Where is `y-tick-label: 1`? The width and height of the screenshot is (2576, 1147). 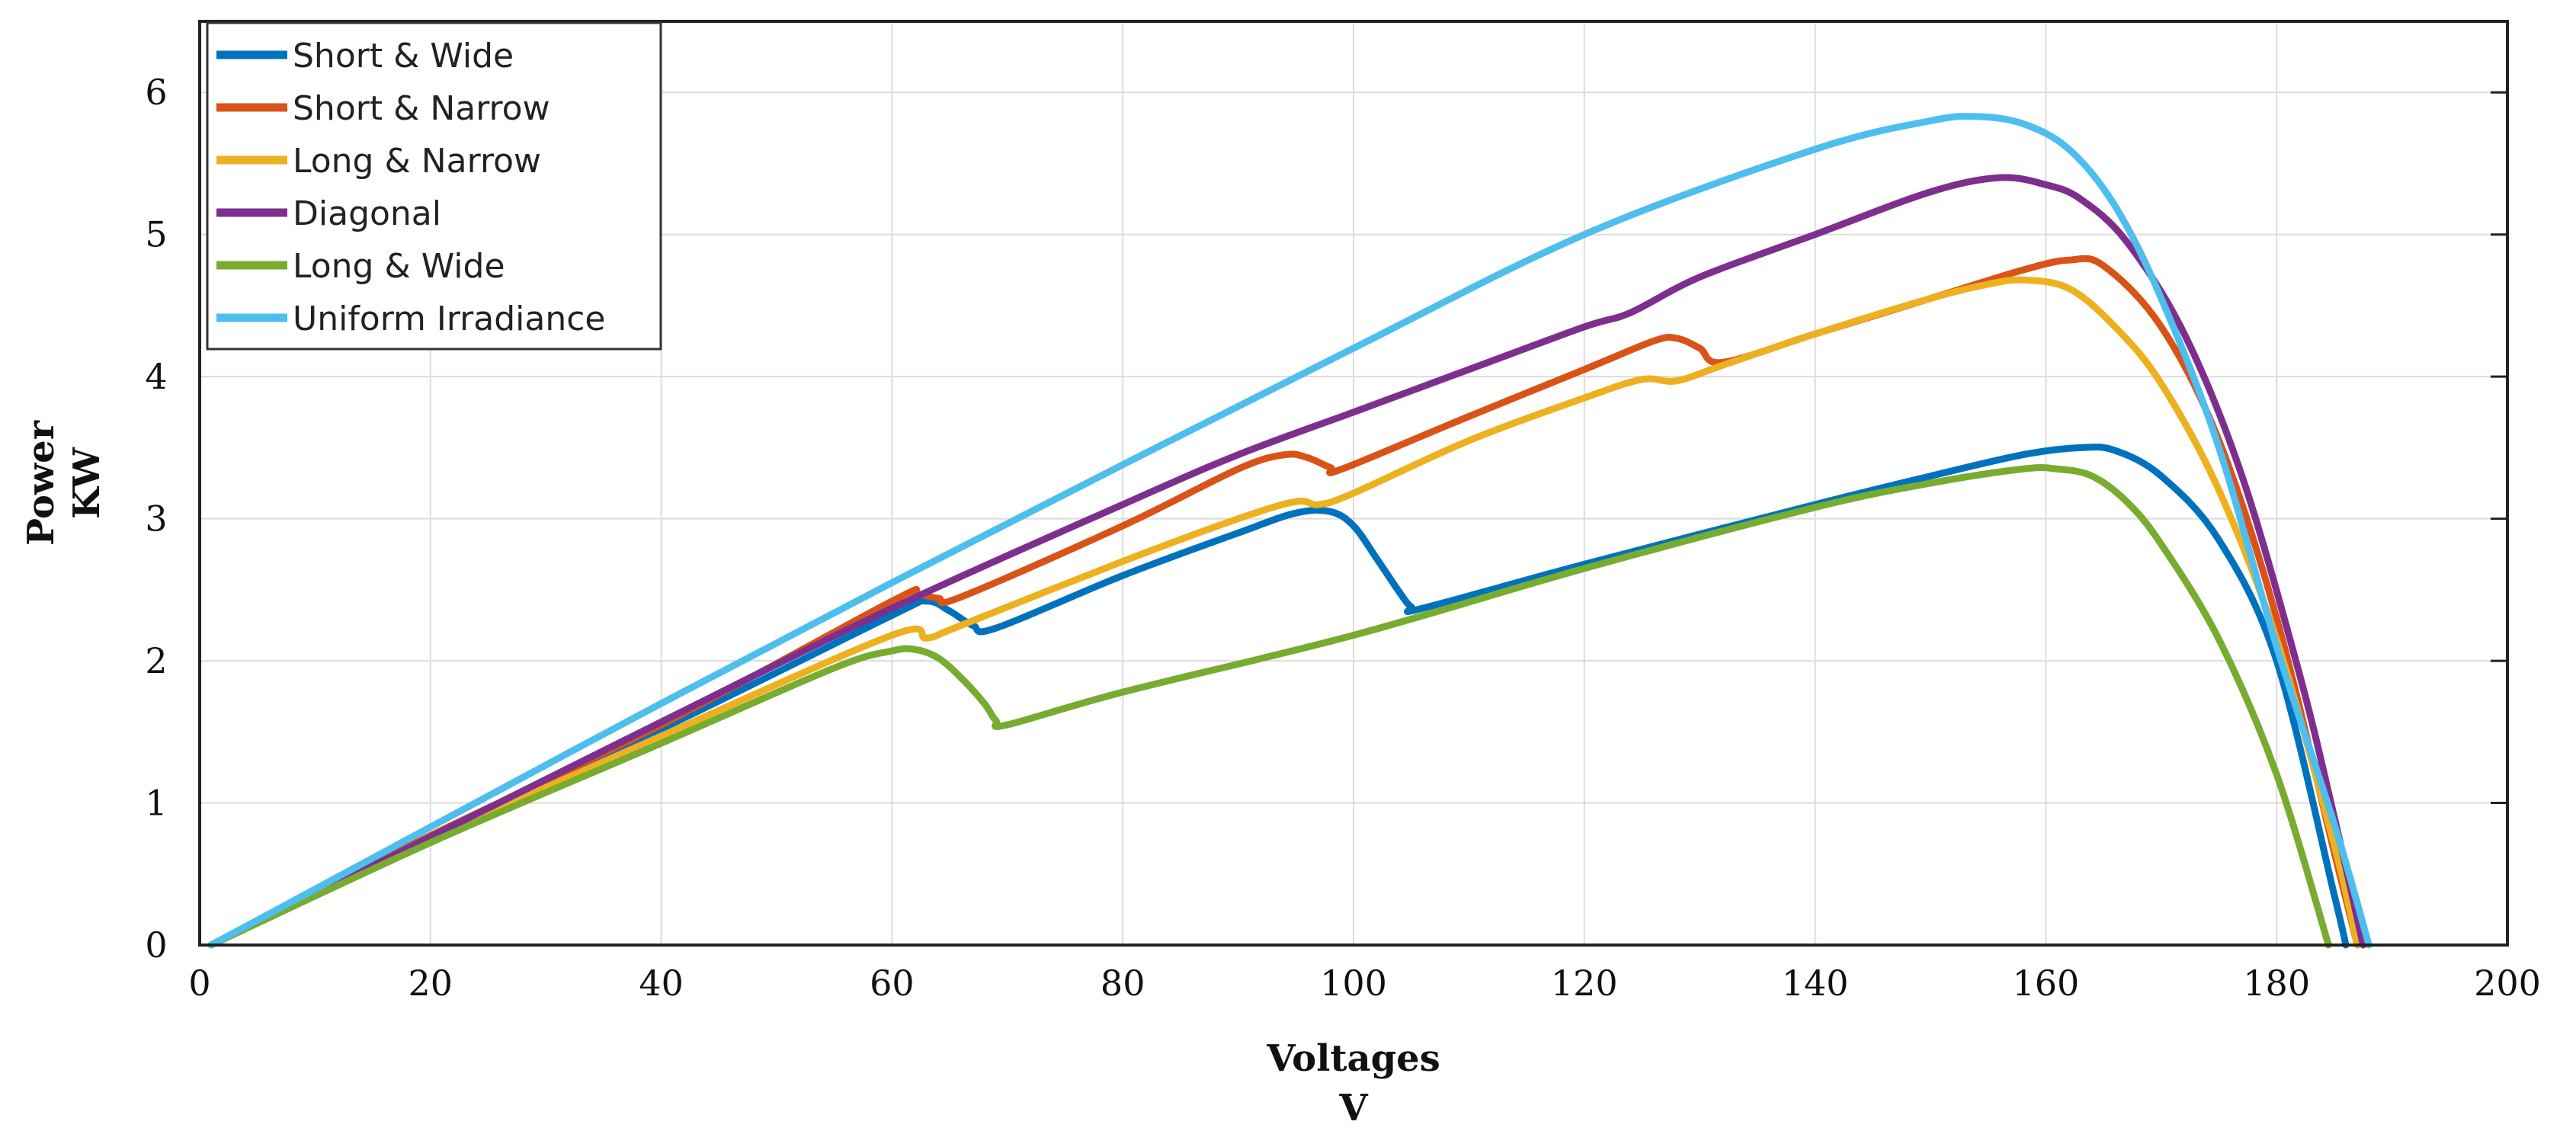
y-tick-label: 1 is located at coordinates (156, 803).